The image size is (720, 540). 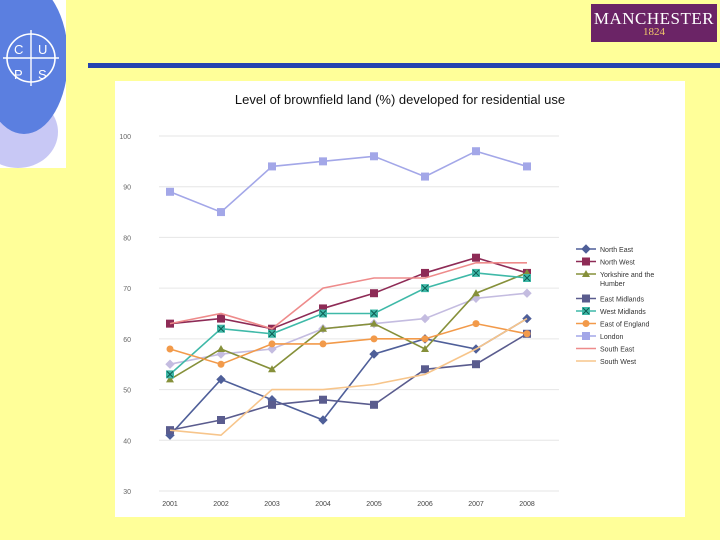 I want to click on header-rule, so click(x=404, y=65).